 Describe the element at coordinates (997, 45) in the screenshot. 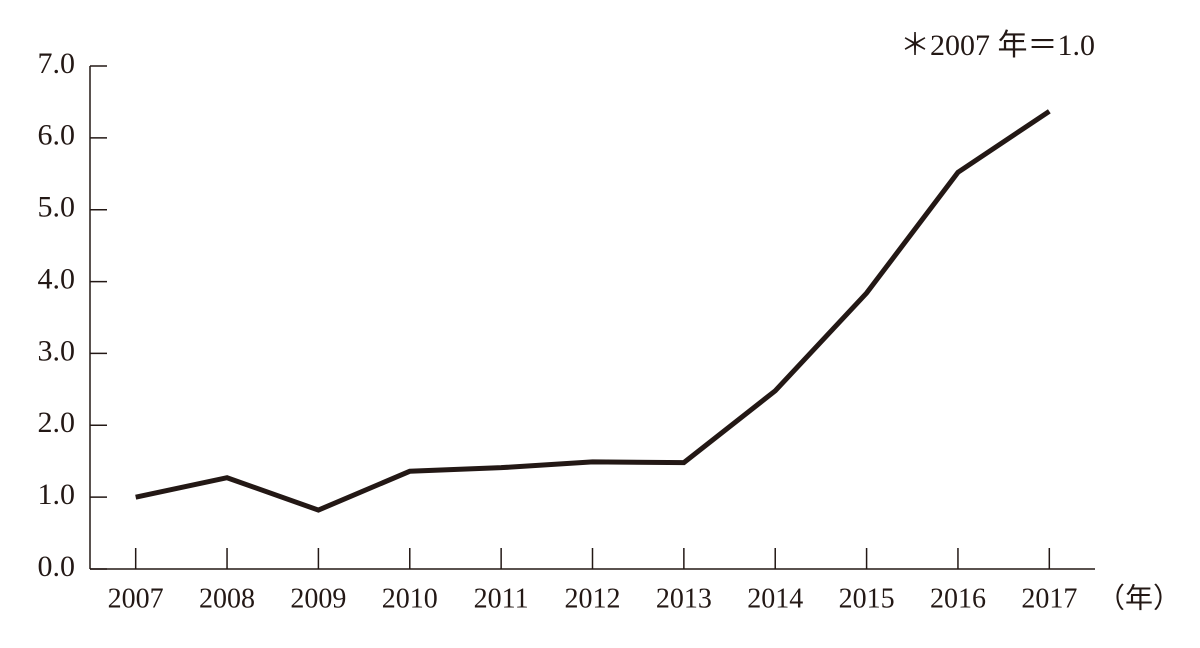

I see `annotation: ＊2007 年＝1.0` at that location.